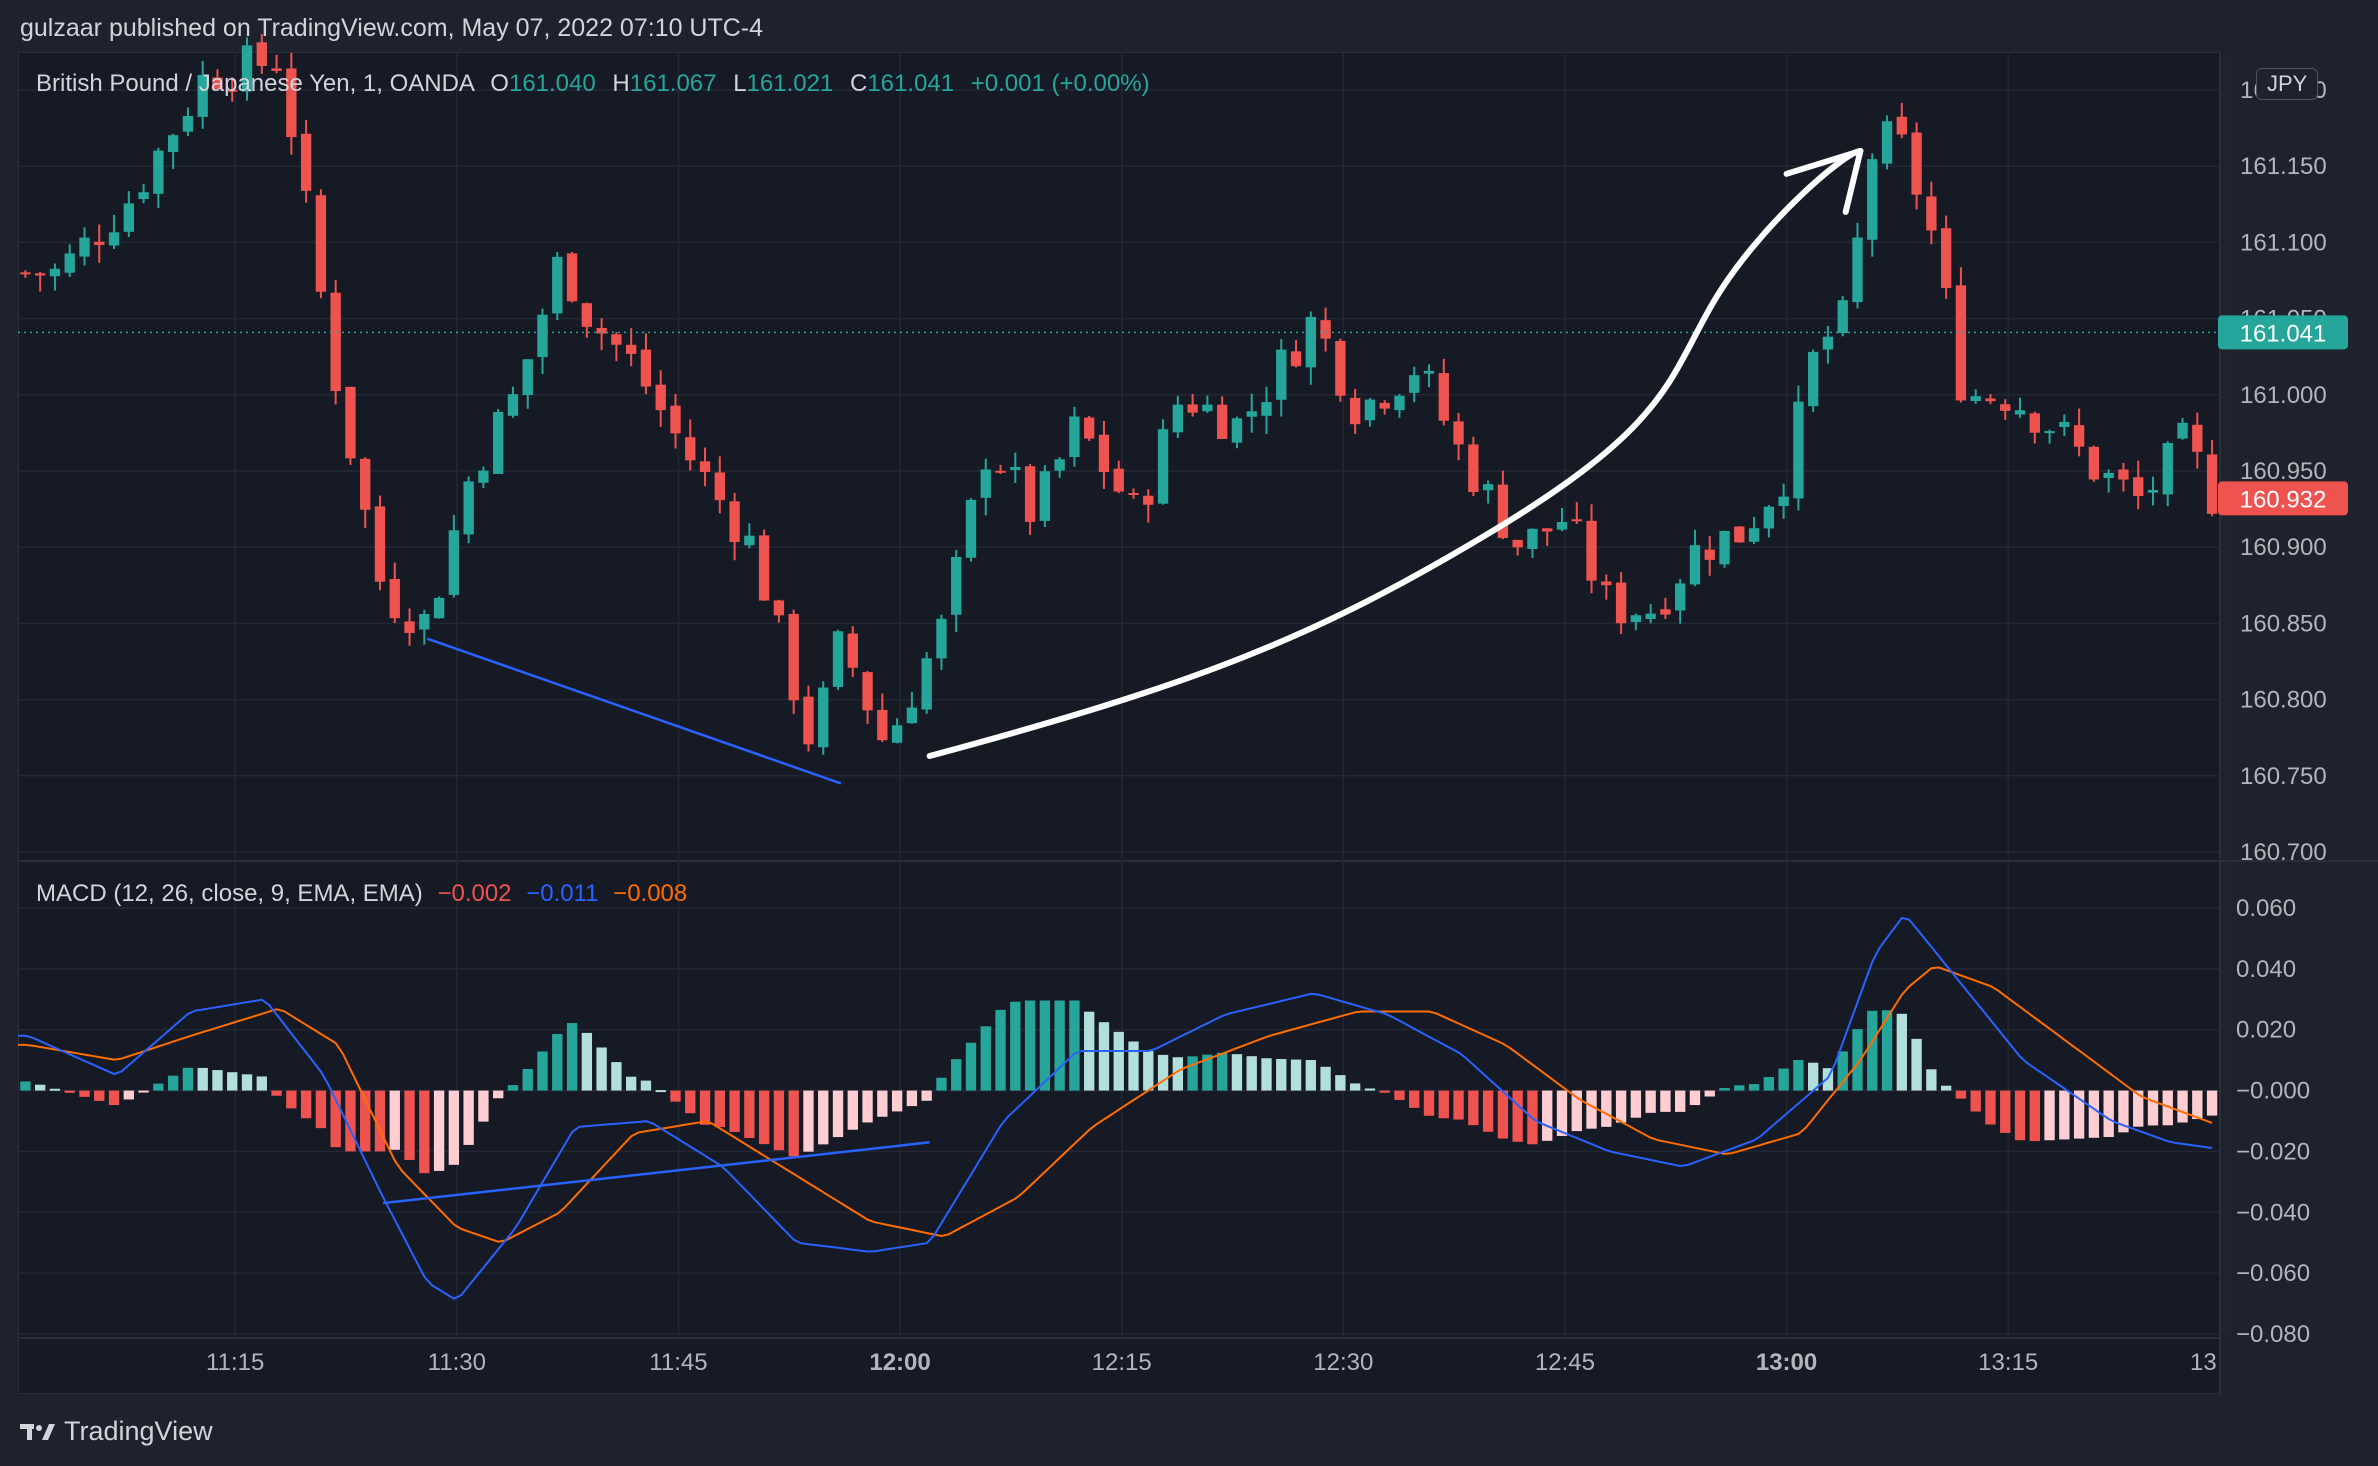 This screenshot has height=1466, width=2378. I want to click on tradingview-brand: TradingView, so click(138, 1431).